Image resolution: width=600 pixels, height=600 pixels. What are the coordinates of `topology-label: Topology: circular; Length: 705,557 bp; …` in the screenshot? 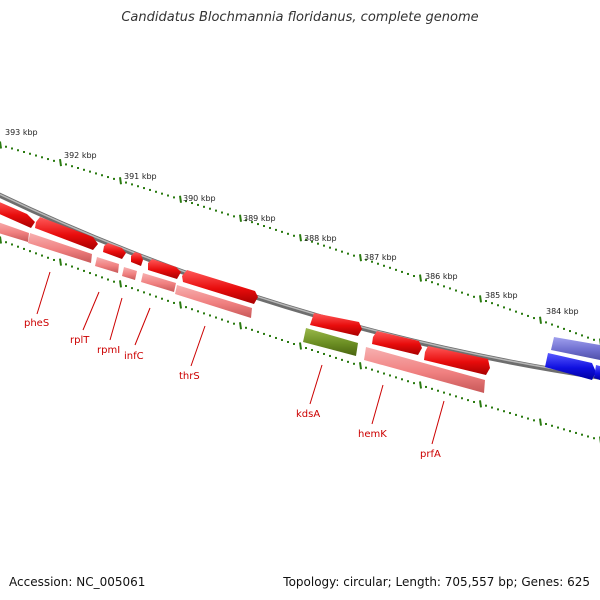 It's located at (436, 582).